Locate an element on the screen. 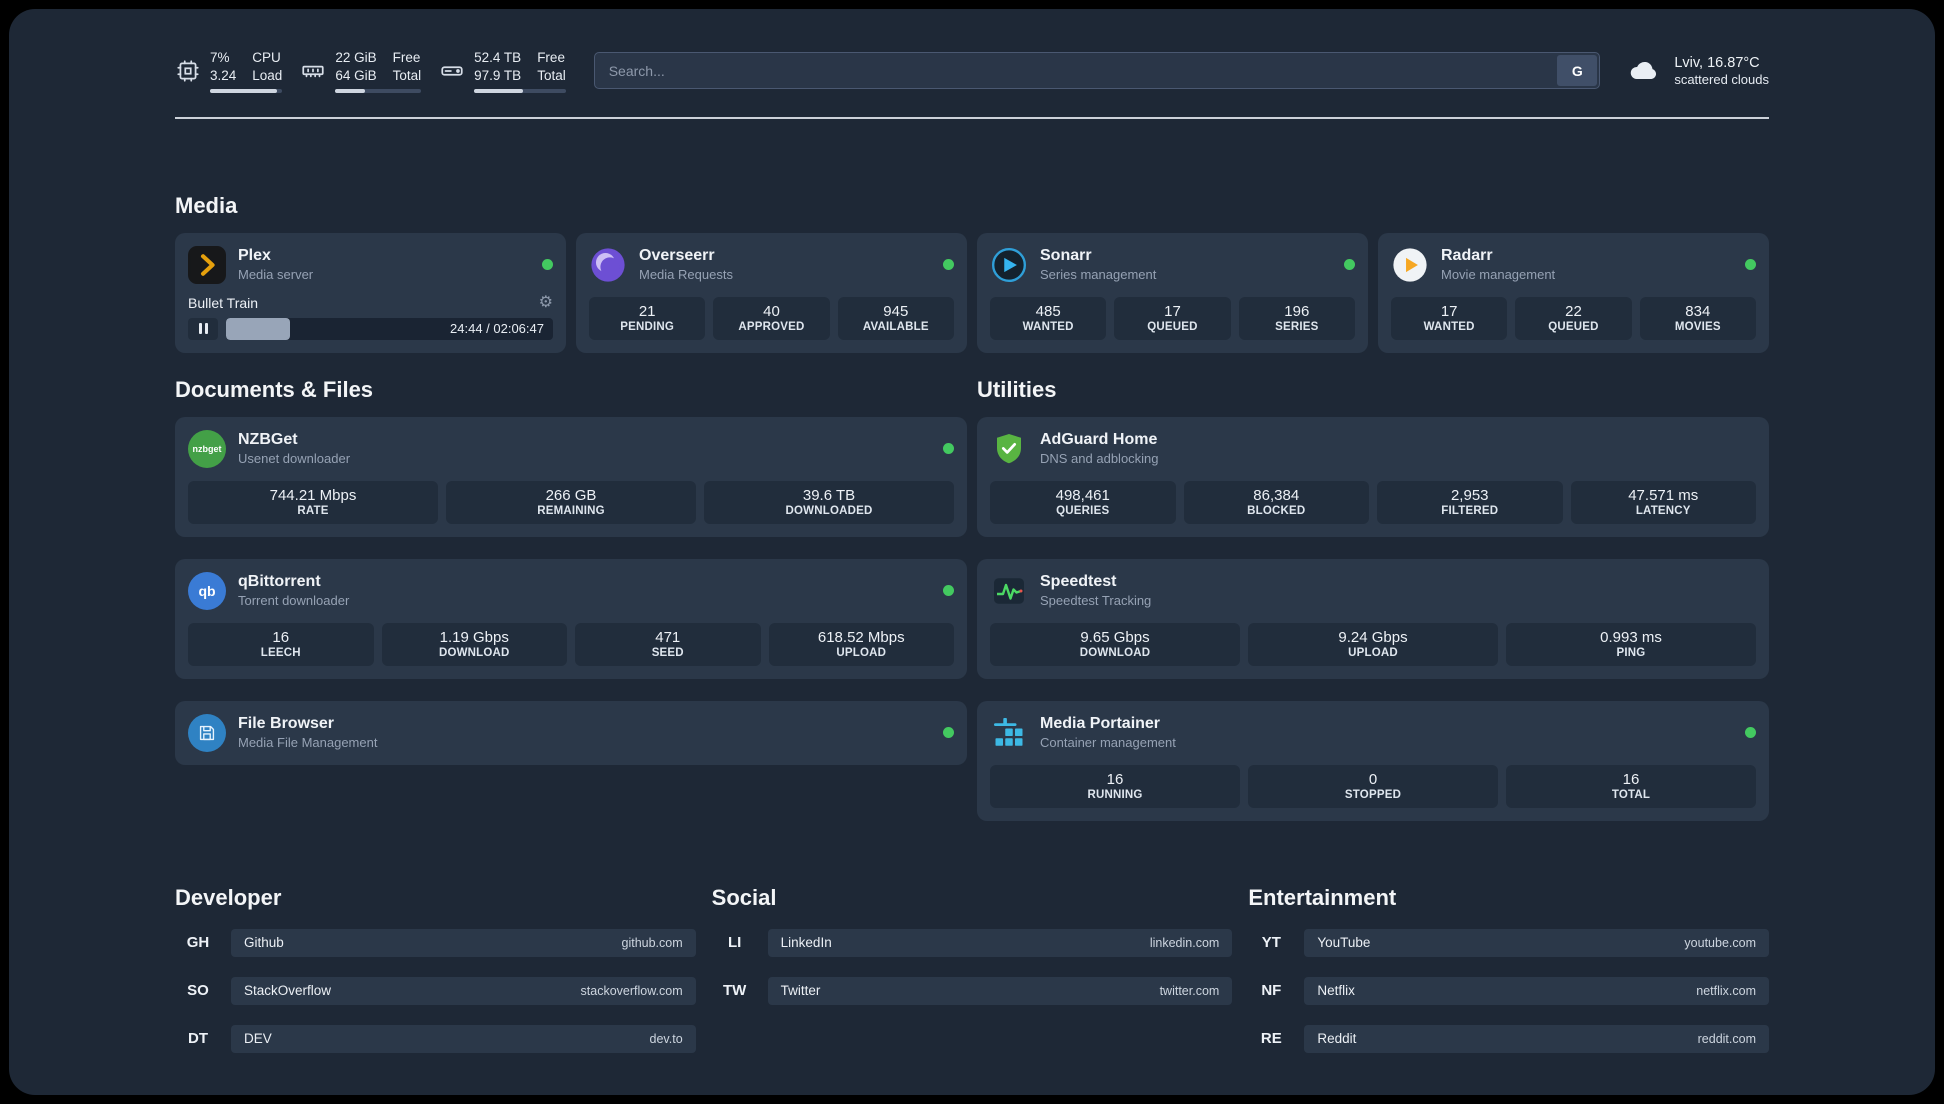 The height and width of the screenshot is (1104, 1944). system-stats: 7% 3.24 CPU Load is located at coordinates (370, 71).